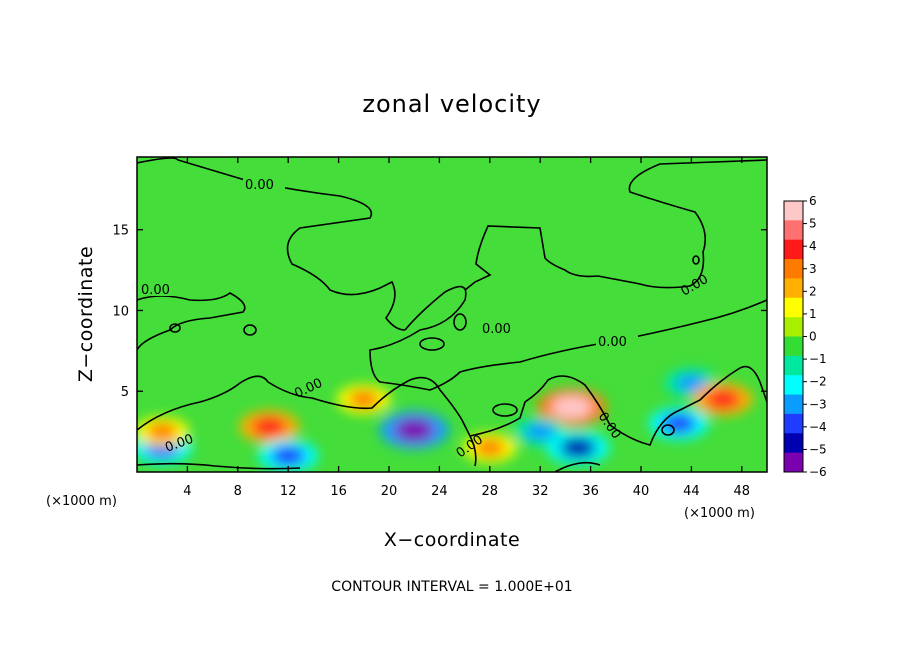 The width and height of the screenshot is (904, 654). What do you see at coordinates (288, 491) in the screenshot?
I see `x-tick-label: 12` at bounding box center [288, 491].